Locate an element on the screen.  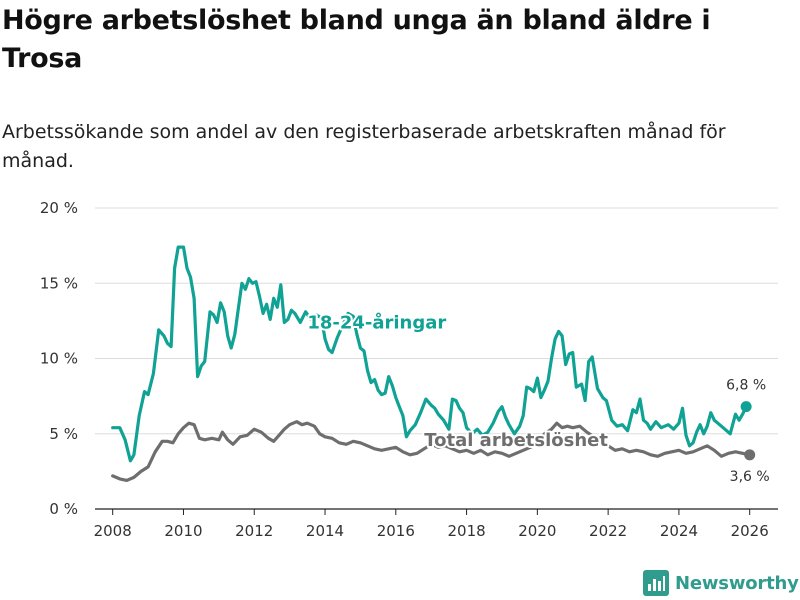
x-tick-label: 2008 is located at coordinates (113, 531).